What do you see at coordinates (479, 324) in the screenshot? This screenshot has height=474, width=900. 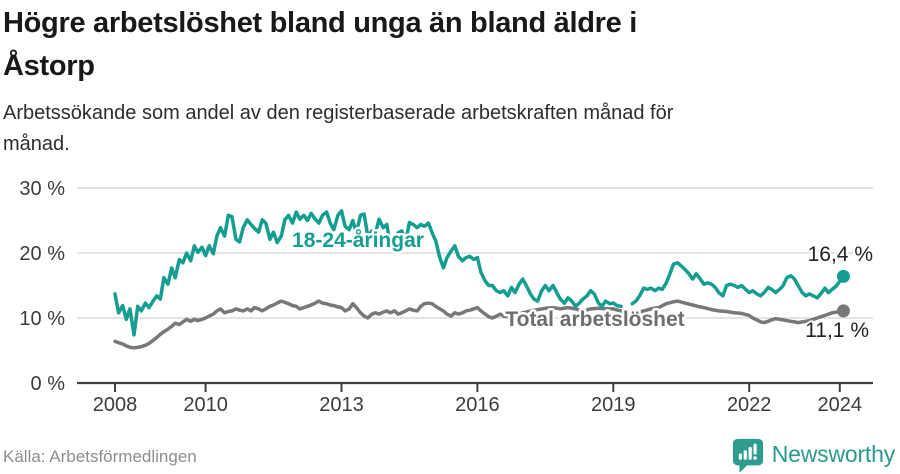 I see `total-unemployment-line` at bounding box center [479, 324].